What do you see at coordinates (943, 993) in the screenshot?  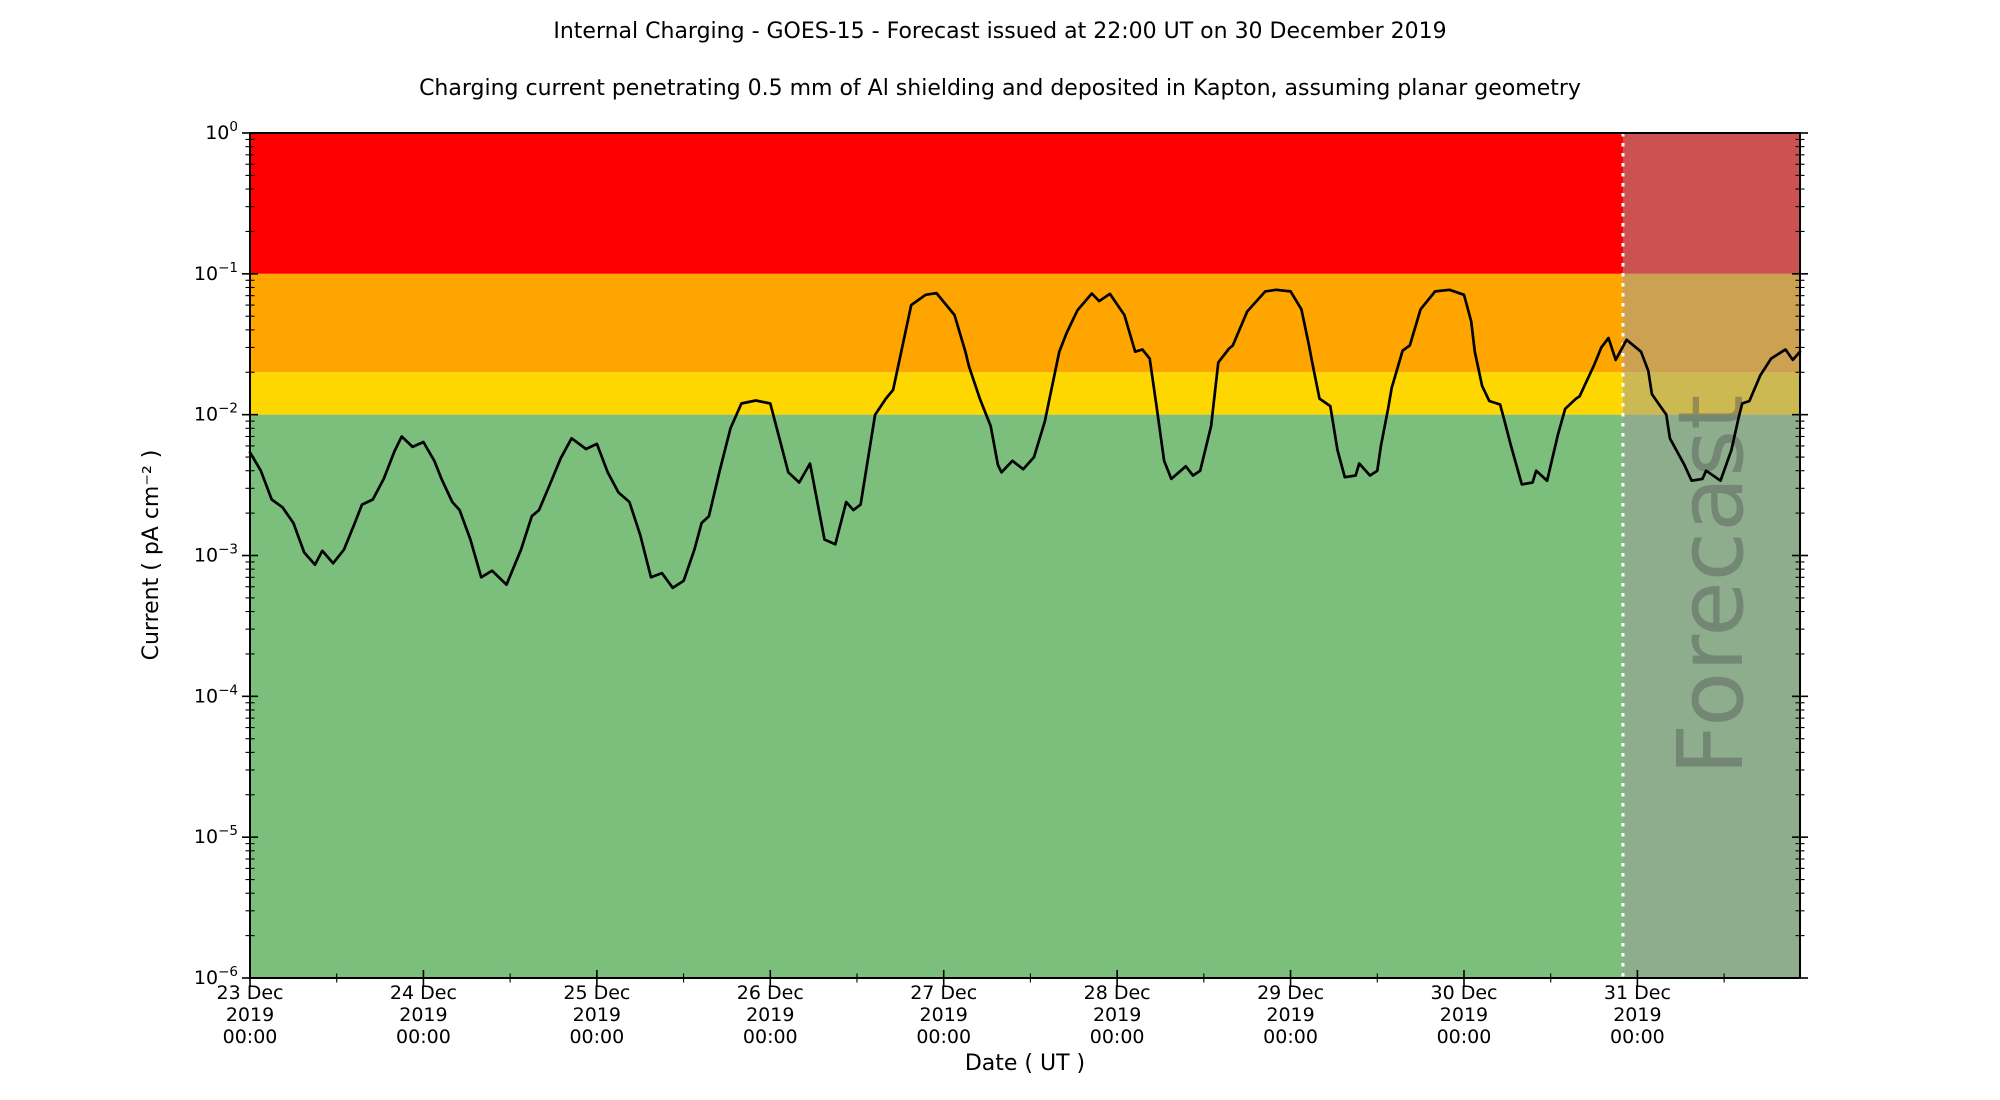 I see `x-tick-label-date: 27 Dec` at bounding box center [943, 993].